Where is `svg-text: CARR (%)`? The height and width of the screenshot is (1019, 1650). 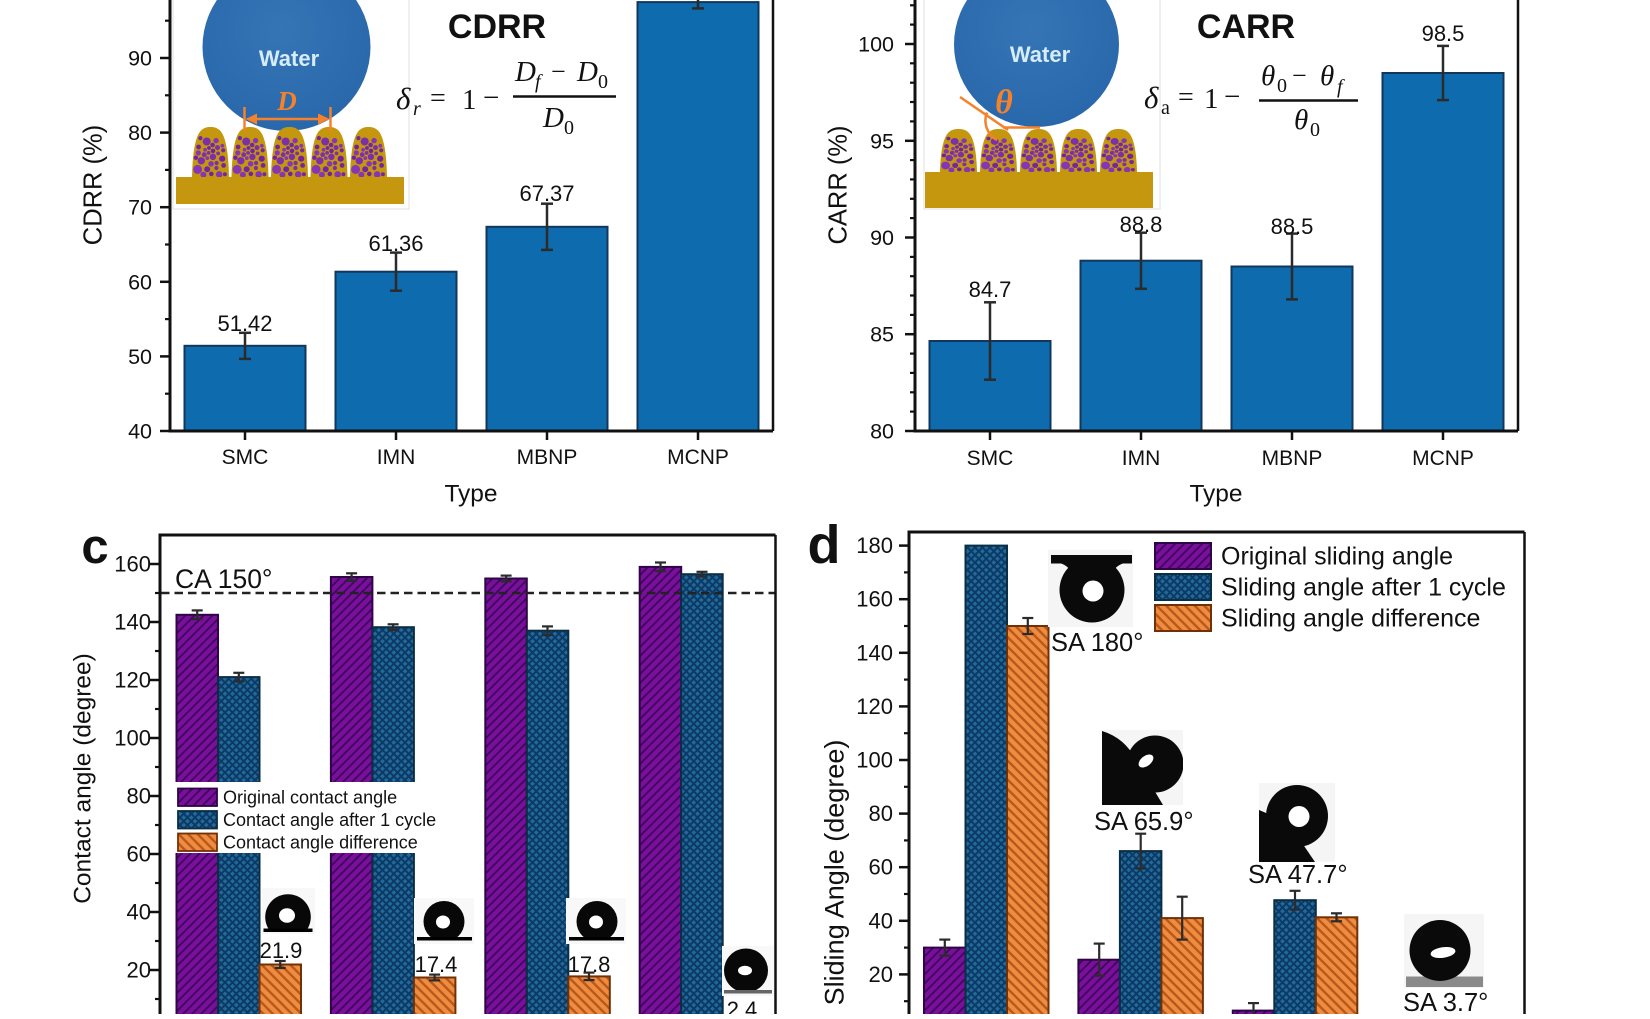 svg-text: CARR (%) is located at coordinates (839, 185).